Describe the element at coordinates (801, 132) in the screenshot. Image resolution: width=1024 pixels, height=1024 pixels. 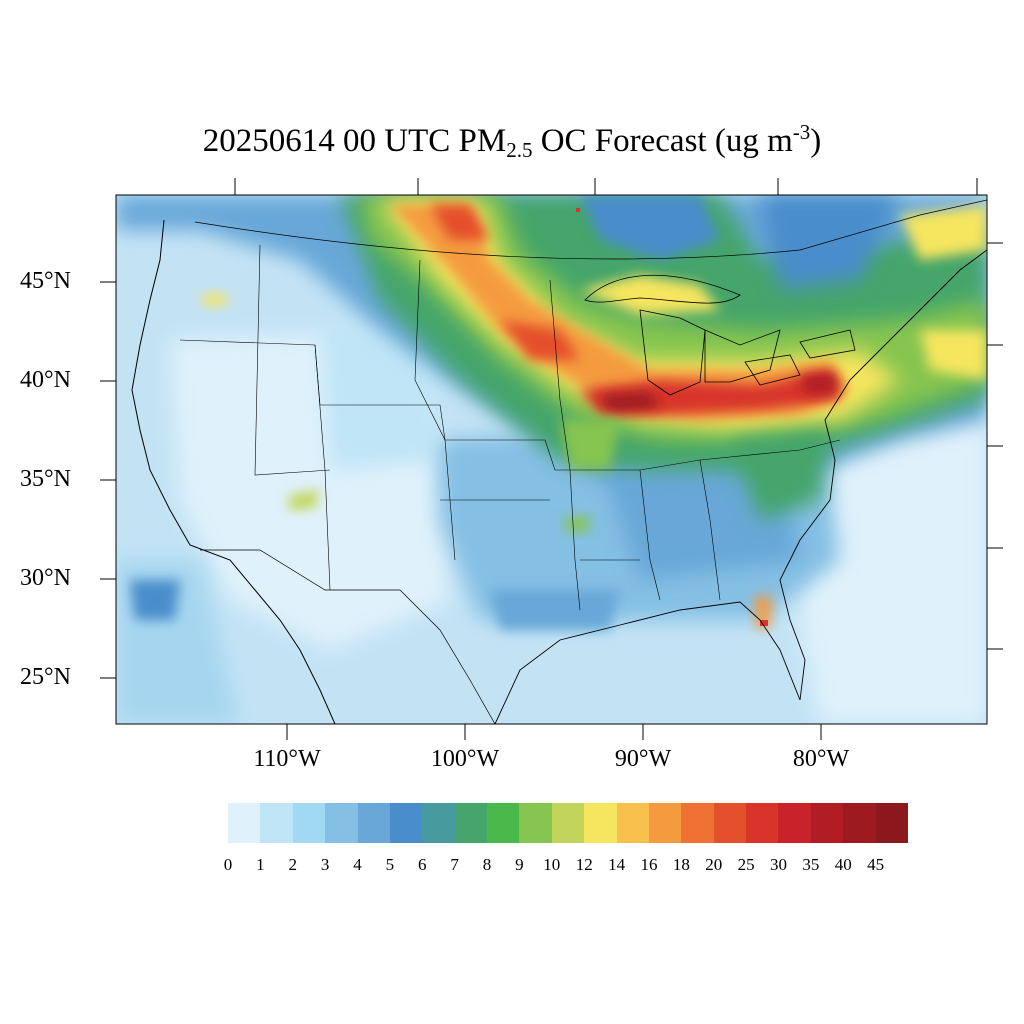
I see `title-superscript: -3` at that location.